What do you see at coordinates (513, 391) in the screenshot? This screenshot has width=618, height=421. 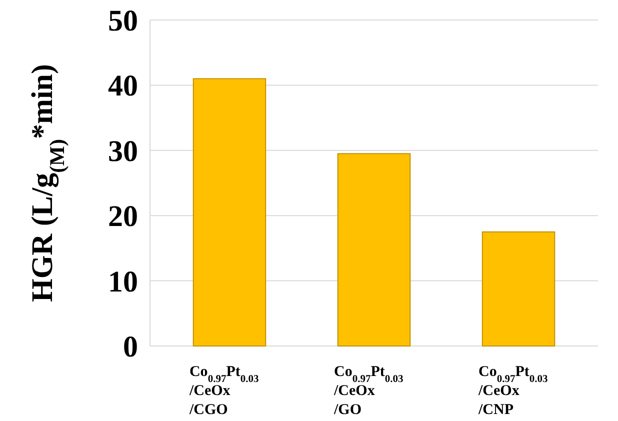 I see `x-tick-label: Co$_{0.97}$Pt$_{0.03}$ /CeOx /CNP` at bounding box center [513, 391].